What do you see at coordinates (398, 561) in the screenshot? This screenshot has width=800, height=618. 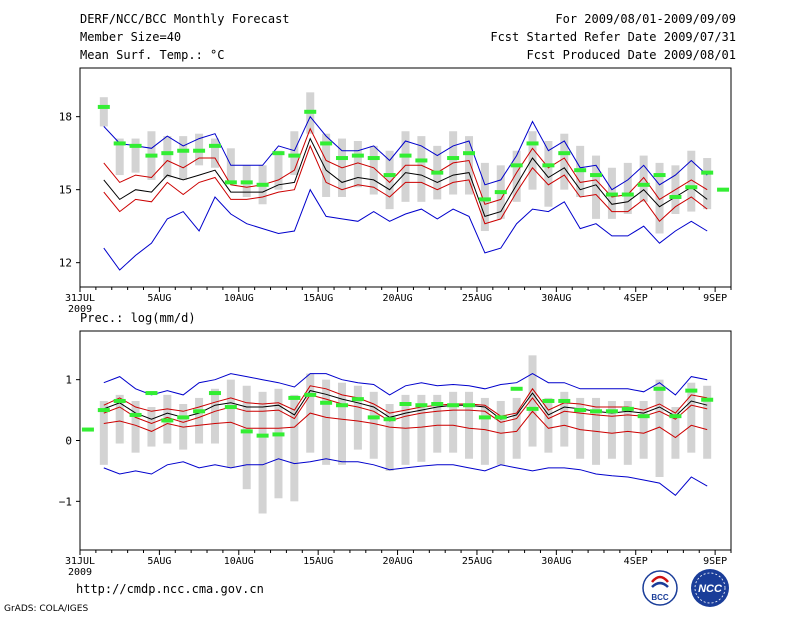 I see `prec-xtick-label: 20AUG` at bounding box center [398, 561].